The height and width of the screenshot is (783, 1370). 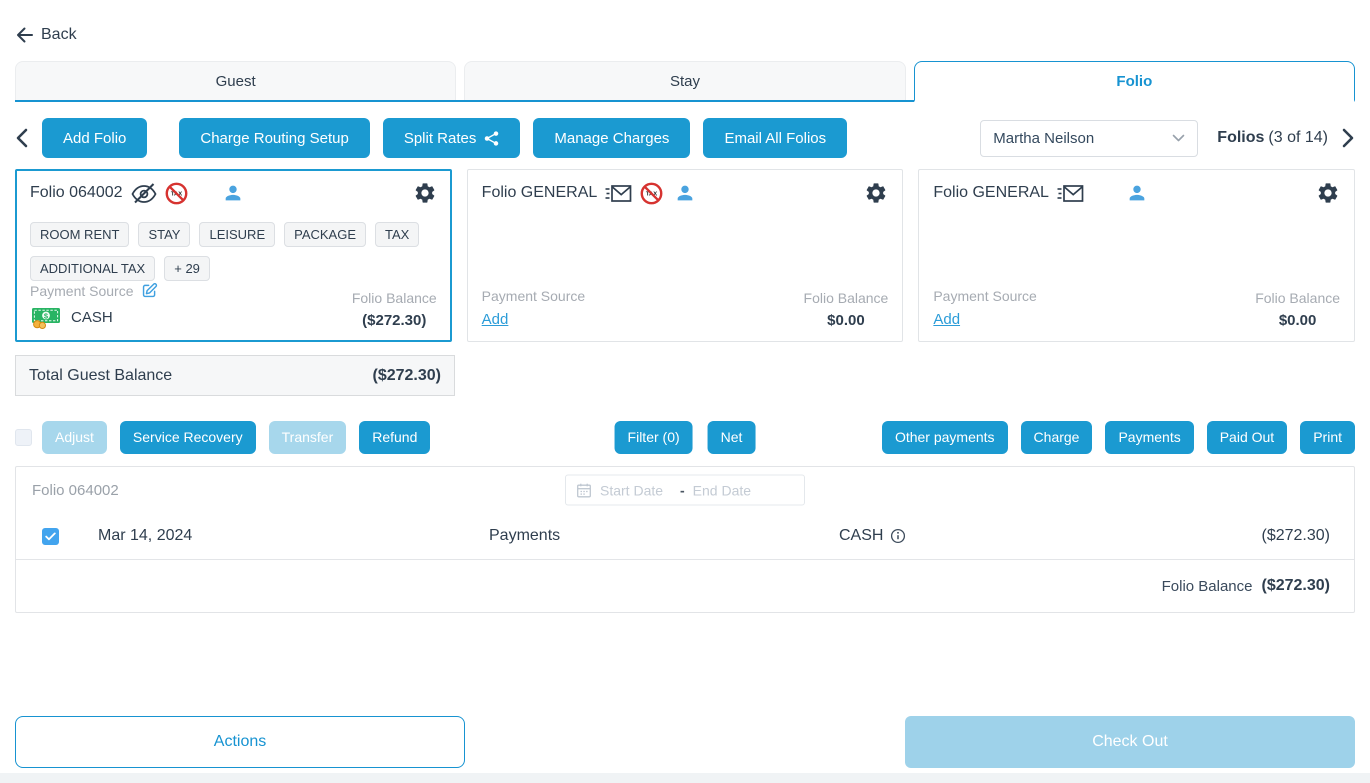 What do you see at coordinates (976, 536) in the screenshot?
I see `transaction-method: CASH` at bounding box center [976, 536].